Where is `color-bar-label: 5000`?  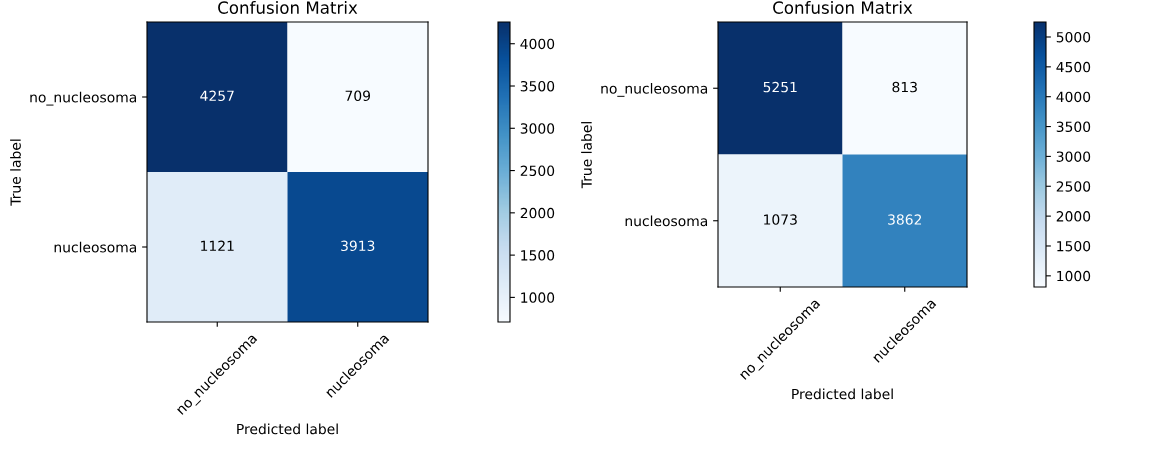
color-bar-label: 5000 is located at coordinates (1073, 37).